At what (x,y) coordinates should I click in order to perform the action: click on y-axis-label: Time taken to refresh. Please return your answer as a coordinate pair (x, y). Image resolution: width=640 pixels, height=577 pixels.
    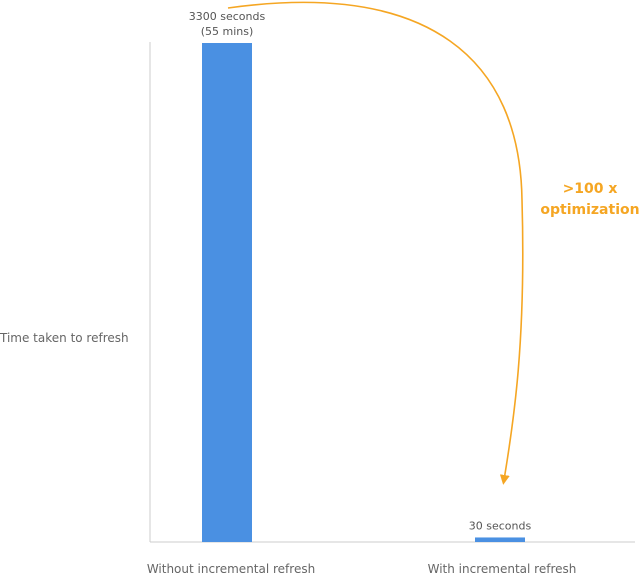
    Looking at the image, I should click on (64, 338).